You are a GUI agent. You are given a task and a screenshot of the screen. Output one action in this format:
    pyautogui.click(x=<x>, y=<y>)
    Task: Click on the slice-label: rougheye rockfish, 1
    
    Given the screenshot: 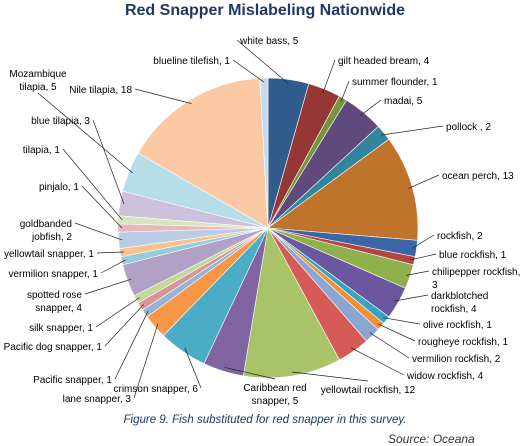 What is the action you would take?
    pyautogui.click(x=463, y=342)
    